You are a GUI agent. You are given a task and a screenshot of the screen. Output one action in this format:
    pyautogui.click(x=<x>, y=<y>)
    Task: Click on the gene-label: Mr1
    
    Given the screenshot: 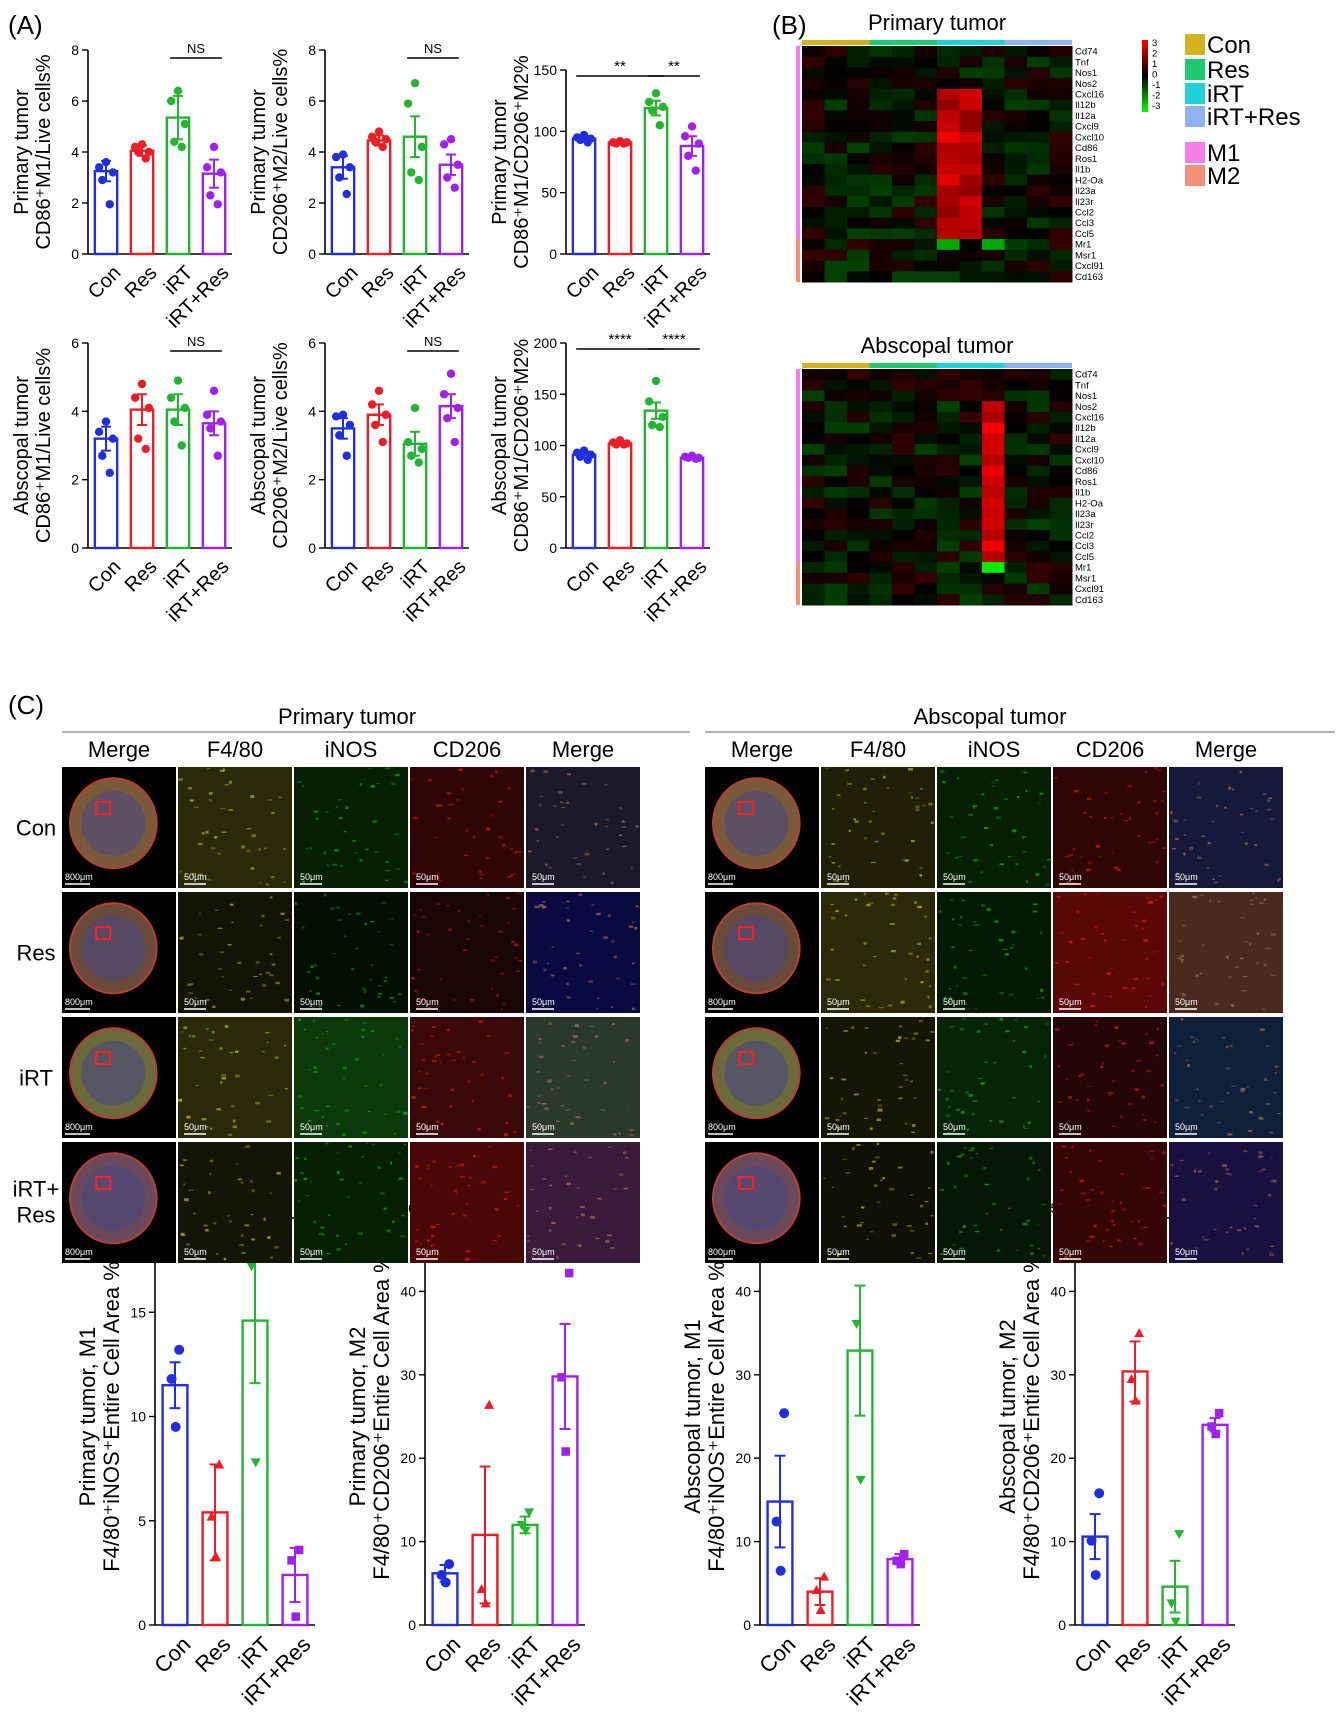 What is the action you would take?
    pyautogui.click(x=1083, y=245)
    